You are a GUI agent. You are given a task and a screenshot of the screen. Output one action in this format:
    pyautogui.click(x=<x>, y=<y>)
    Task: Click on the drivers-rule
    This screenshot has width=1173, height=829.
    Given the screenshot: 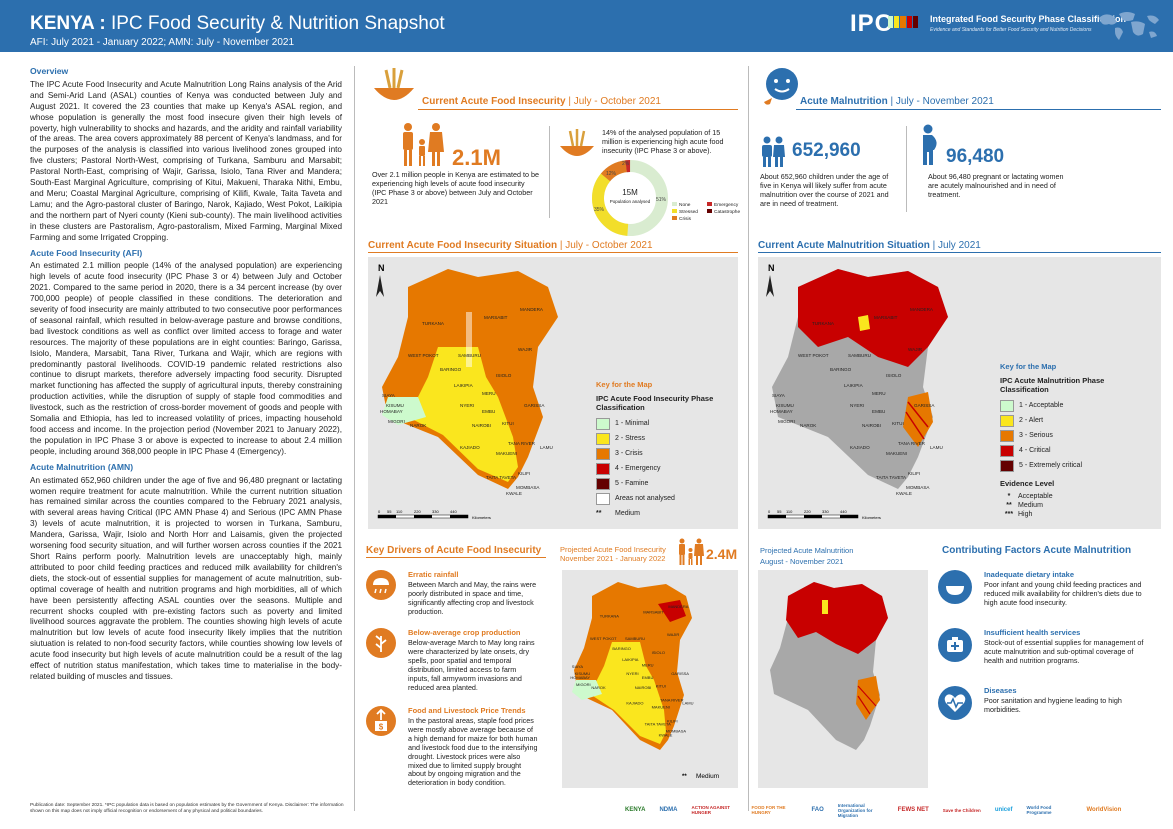 What is the action you would take?
    pyautogui.click(x=456, y=557)
    